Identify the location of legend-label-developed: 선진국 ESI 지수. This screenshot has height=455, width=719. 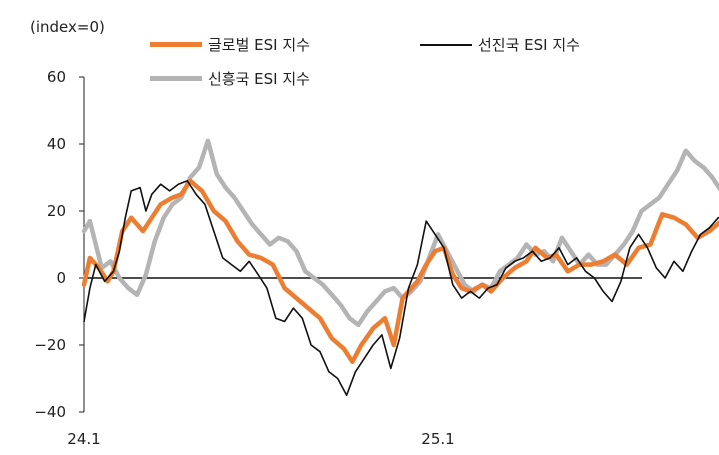
(529, 45).